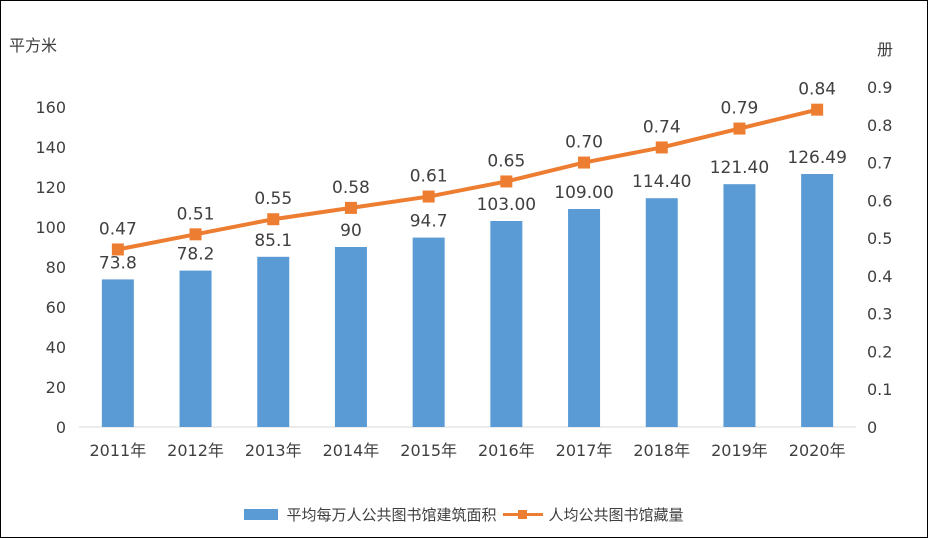 The width and height of the screenshot is (928, 538). I want to click on bar-data-label: 90, so click(351, 231).